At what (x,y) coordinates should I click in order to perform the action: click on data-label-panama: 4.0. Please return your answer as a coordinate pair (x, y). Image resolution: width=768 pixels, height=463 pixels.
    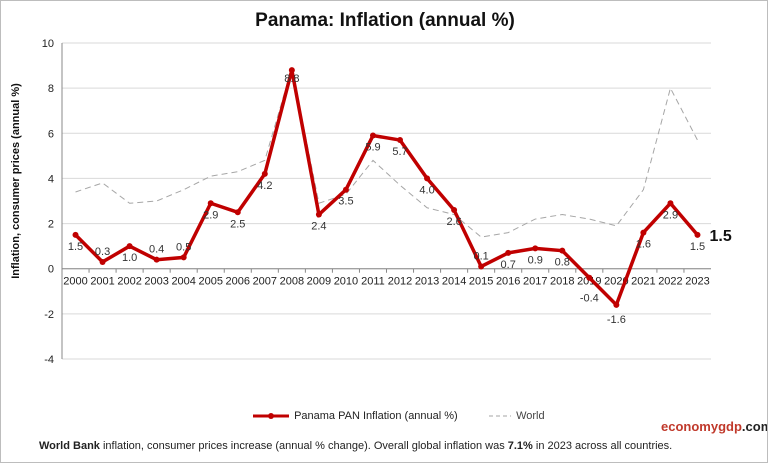
    Looking at the image, I should click on (426, 190).